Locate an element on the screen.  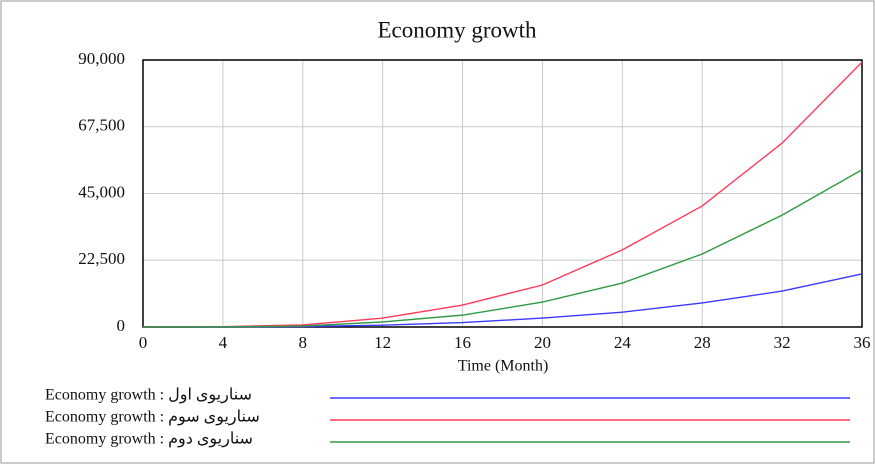
y-tick-label: 90,000 is located at coordinates (101, 58).